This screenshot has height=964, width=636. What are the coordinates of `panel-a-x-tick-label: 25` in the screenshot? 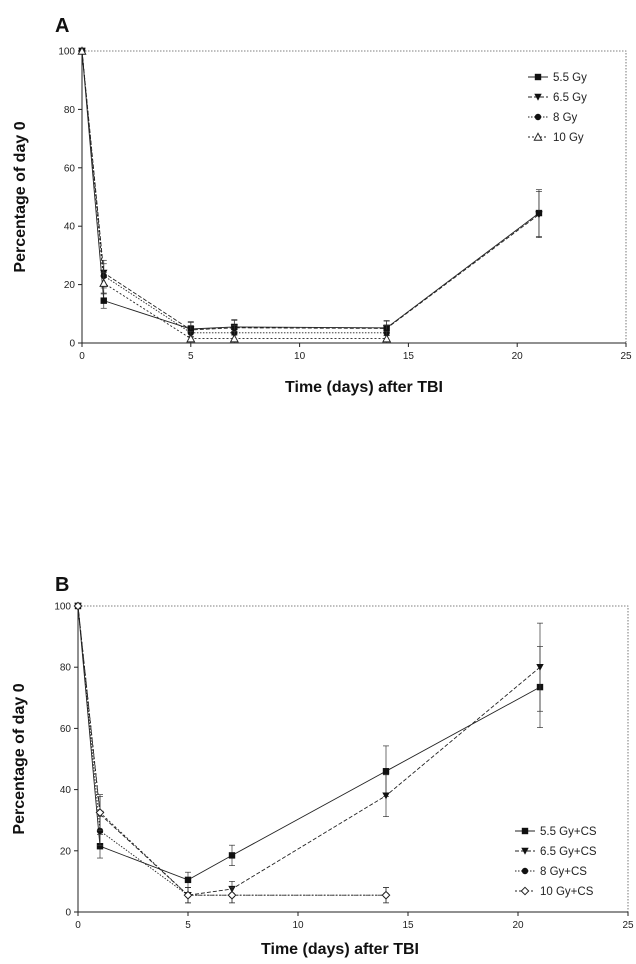 It's located at (626, 356).